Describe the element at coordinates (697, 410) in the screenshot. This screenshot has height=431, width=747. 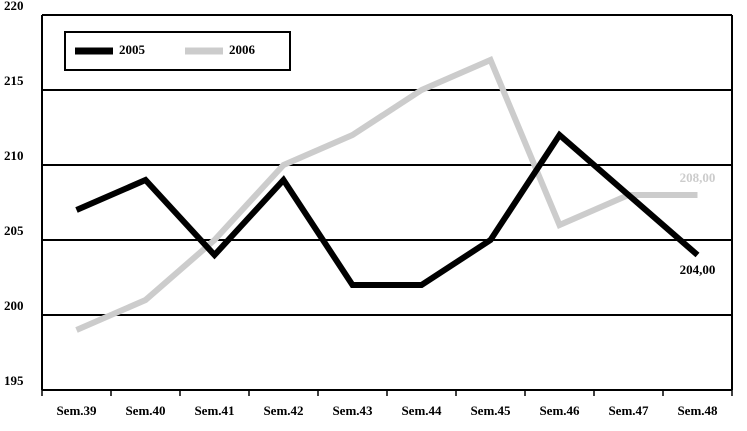
I see `x-tick-label: Sem.48` at that location.